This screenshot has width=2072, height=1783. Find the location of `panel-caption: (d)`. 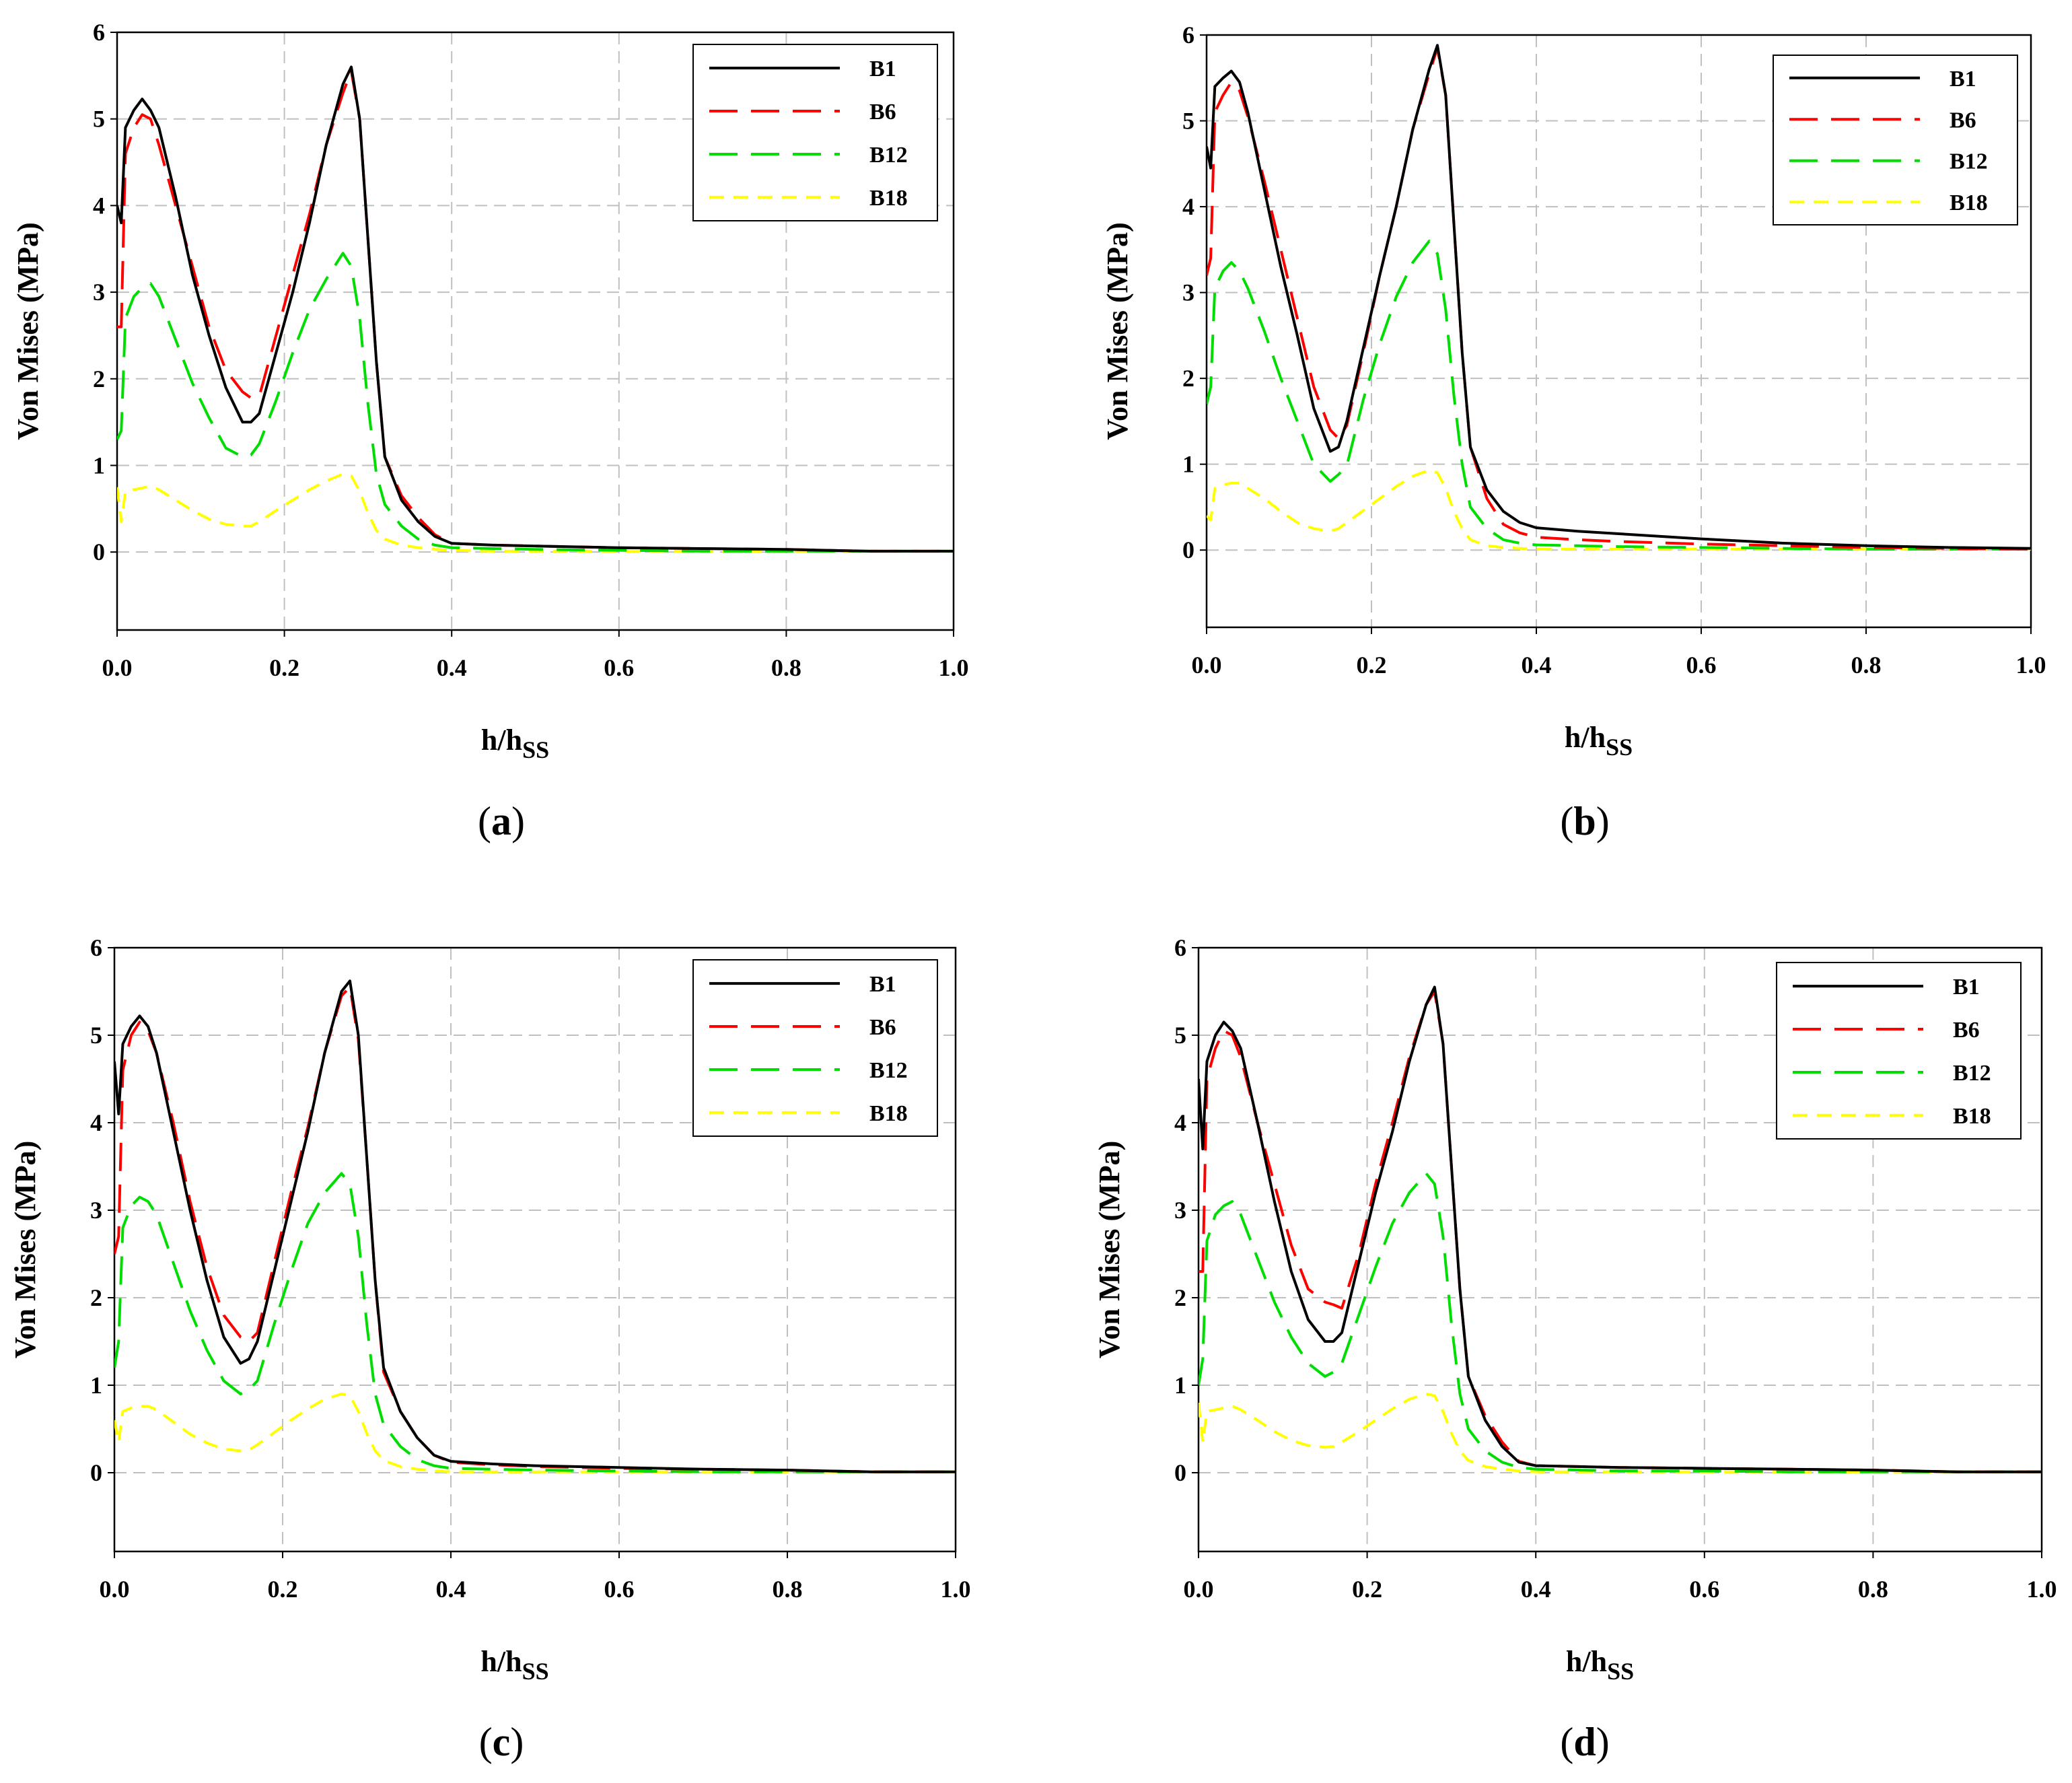

panel-caption: (d) is located at coordinates (1585, 1742).